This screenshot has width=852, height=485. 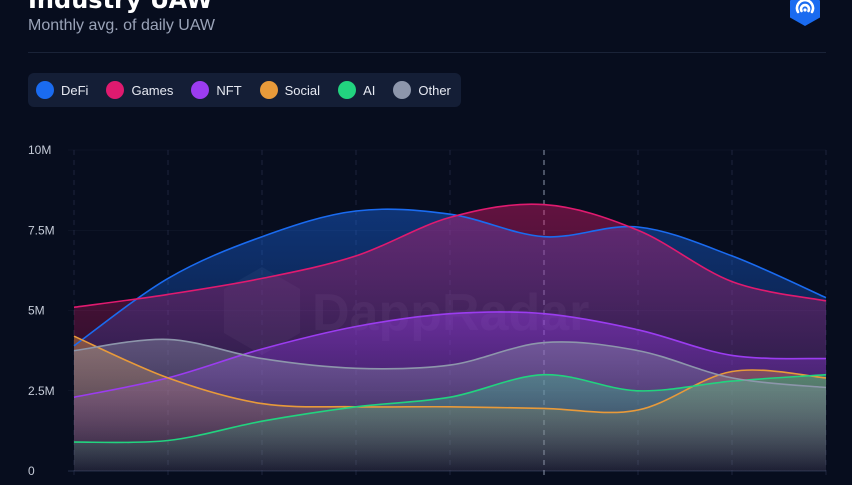 What do you see at coordinates (120, 7) in the screenshot?
I see `chart-title: Industry UAW` at bounding box center [120, 7].